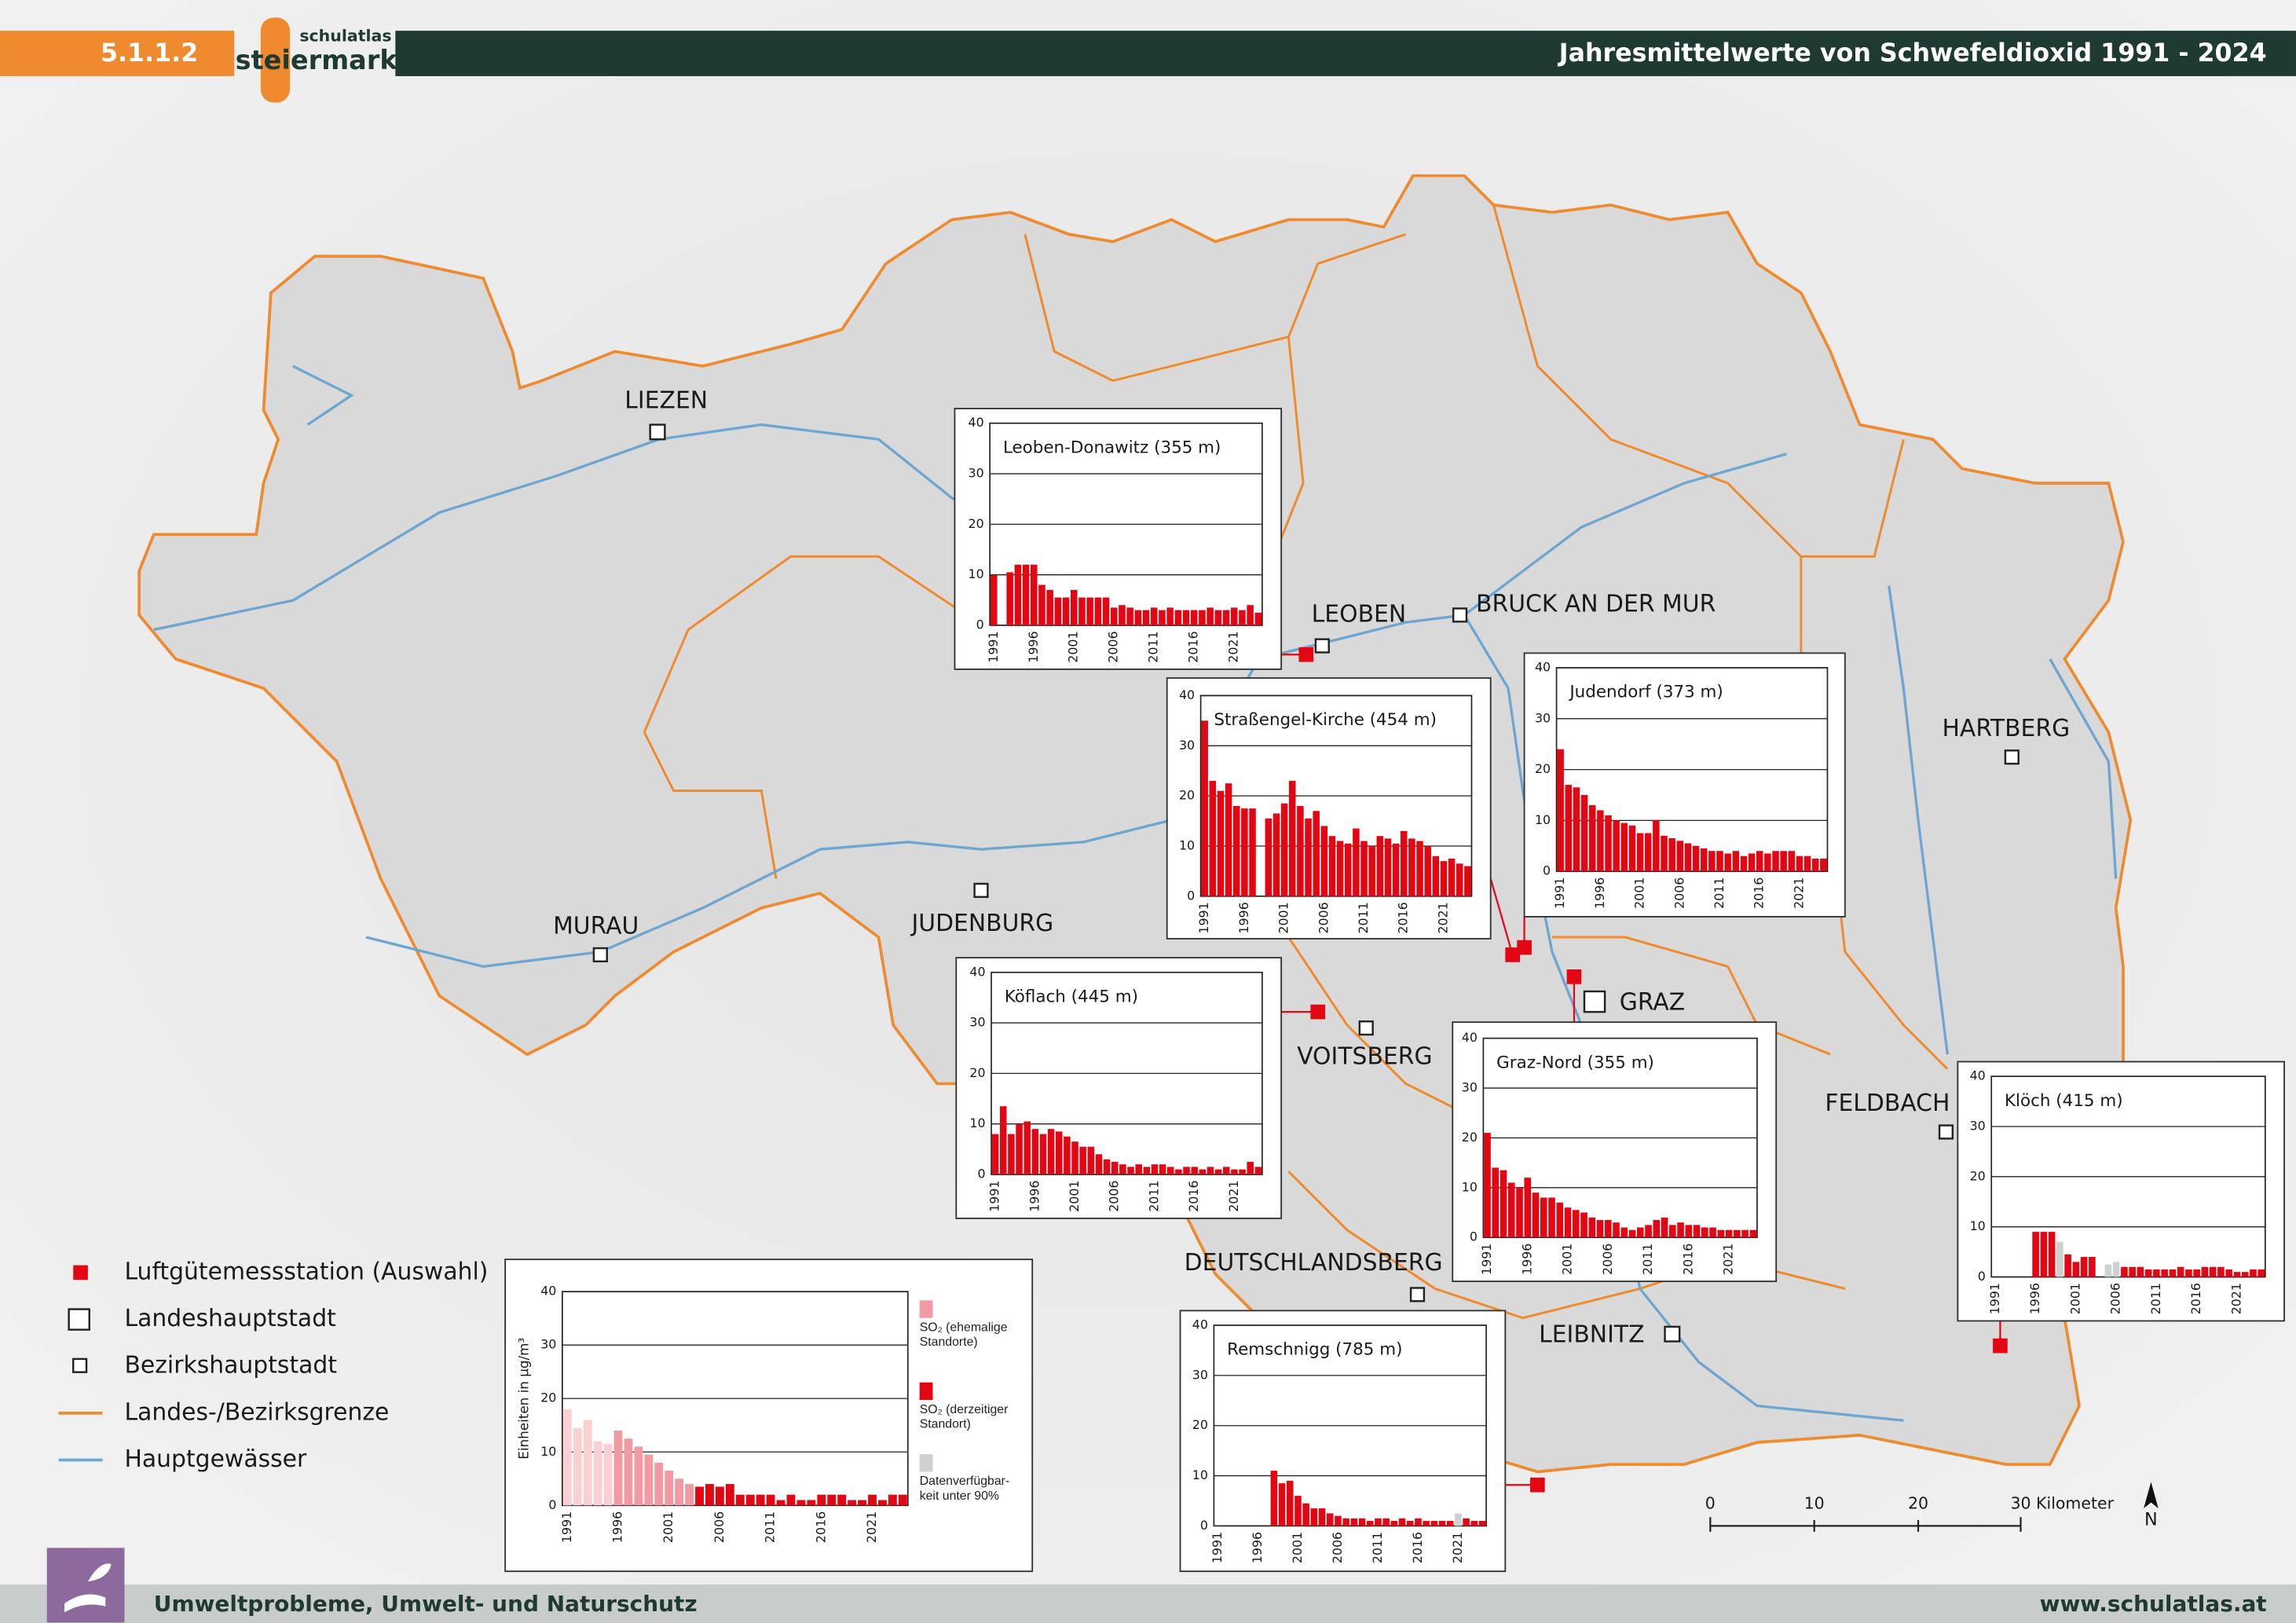 This screenshot has width=2296, height=1623. Describe the element at coordinates (275, 60) in the screenshot. I see `logo-s` at that location.